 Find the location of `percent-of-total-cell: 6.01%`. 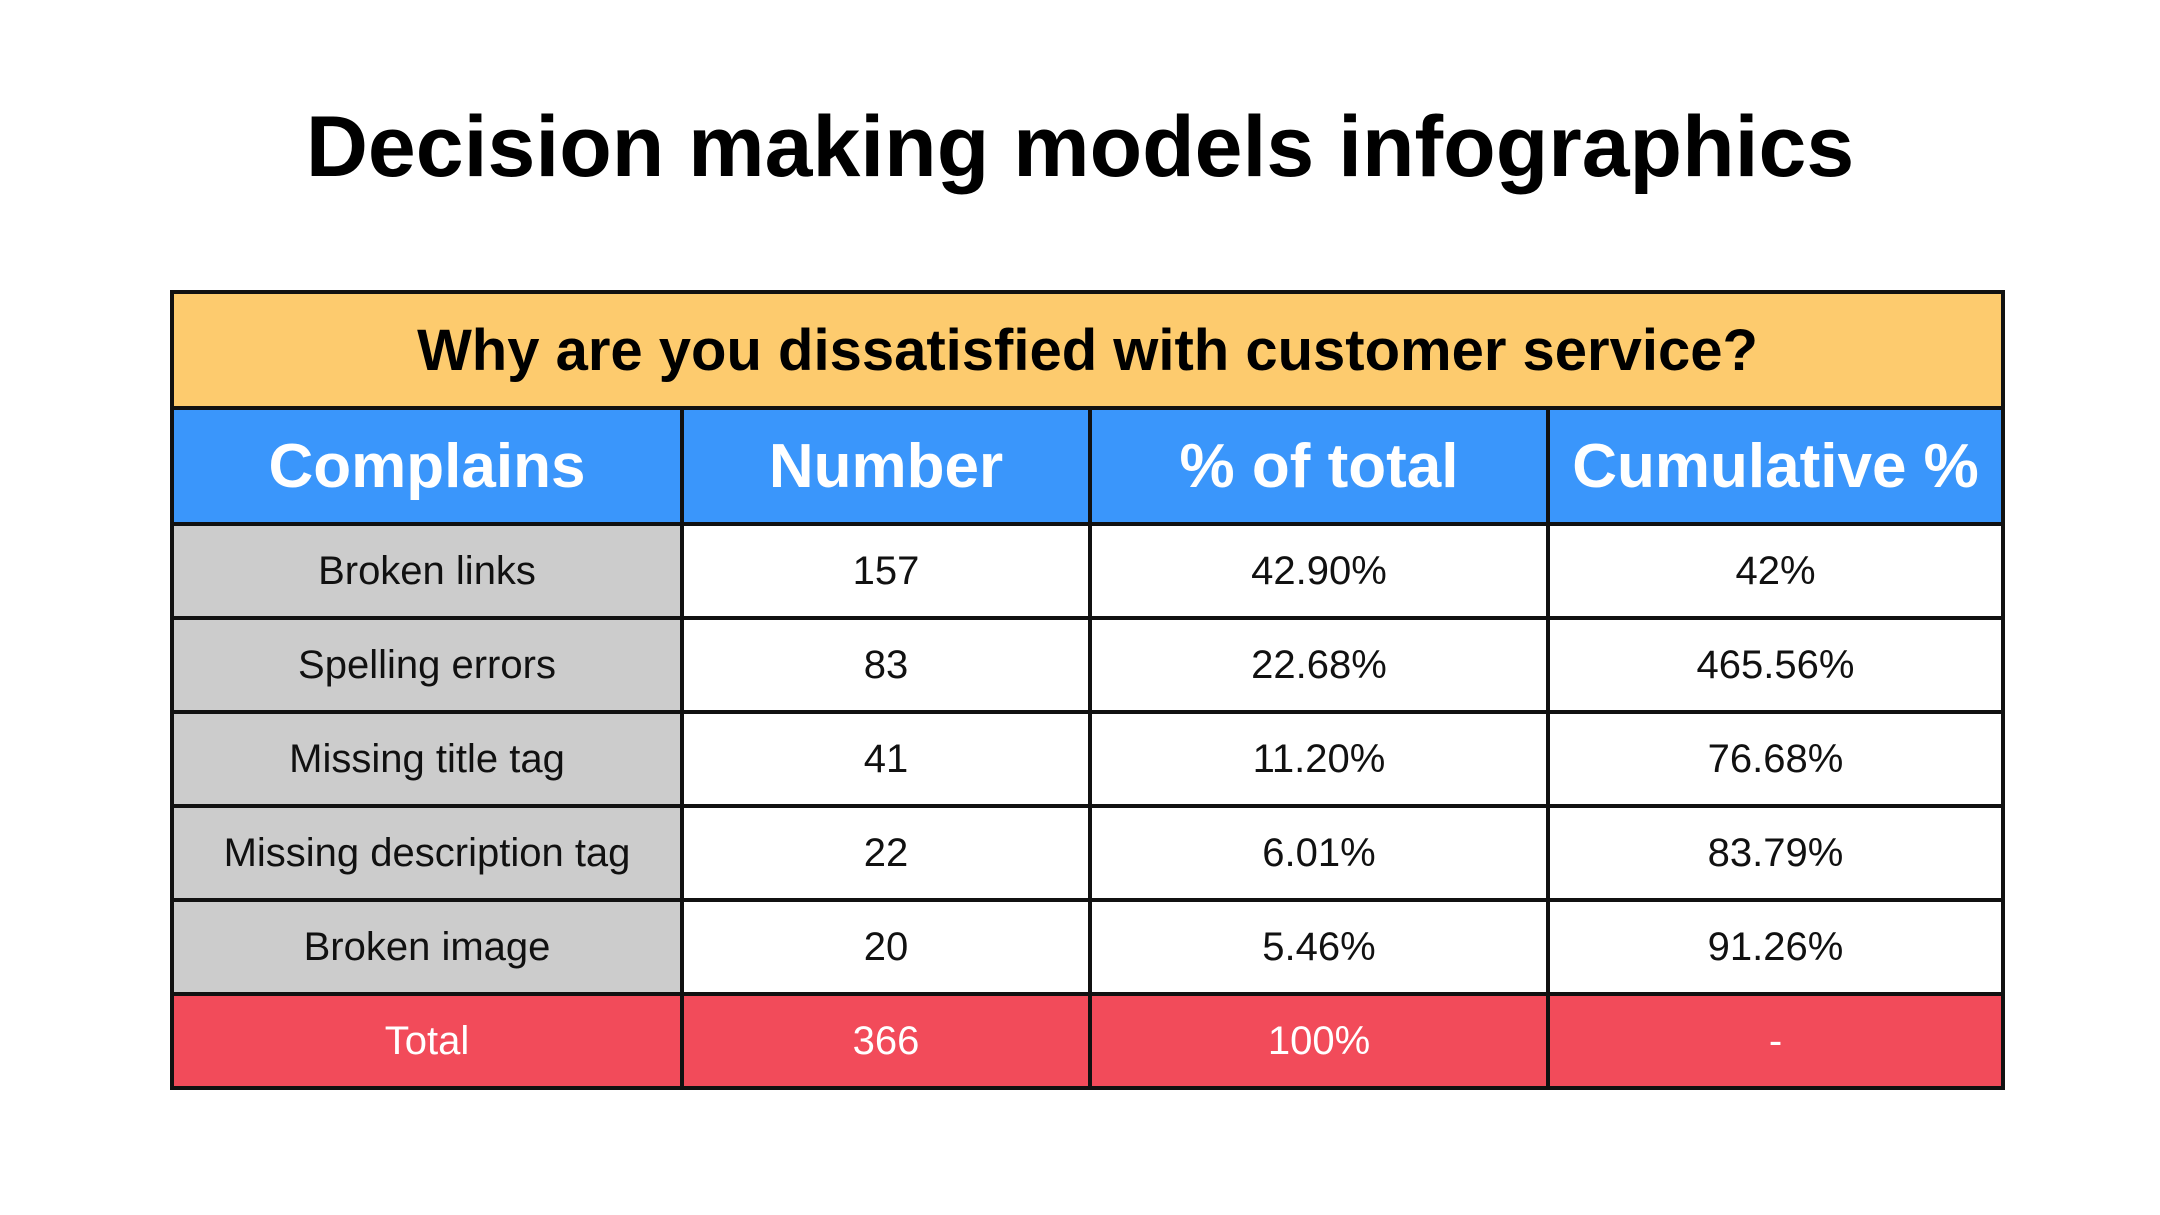

percent-of-total-cell: 6.01% is located at coordinates (1319, 853).